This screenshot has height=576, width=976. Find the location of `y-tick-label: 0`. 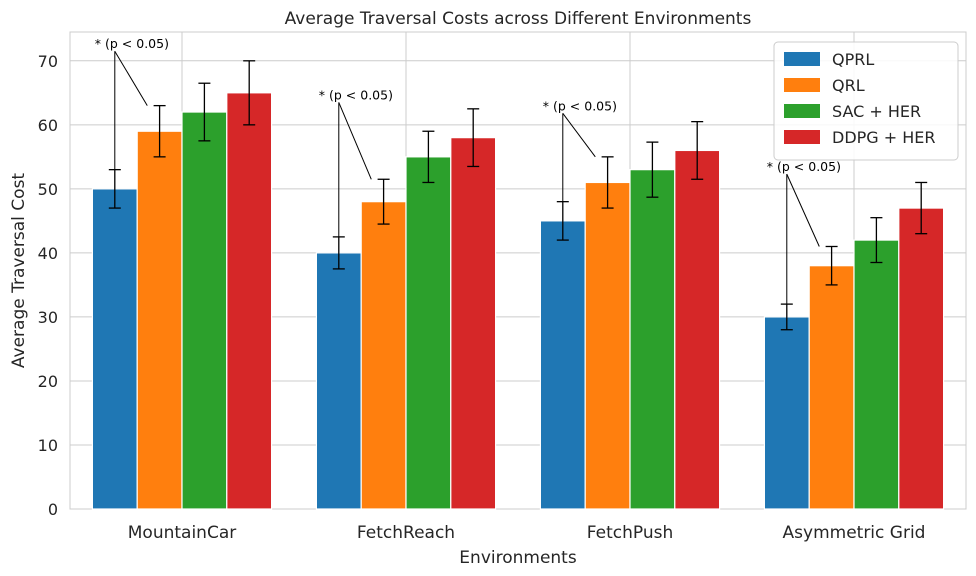

y-tick-label: 0 is located at coordinates (53, 509).